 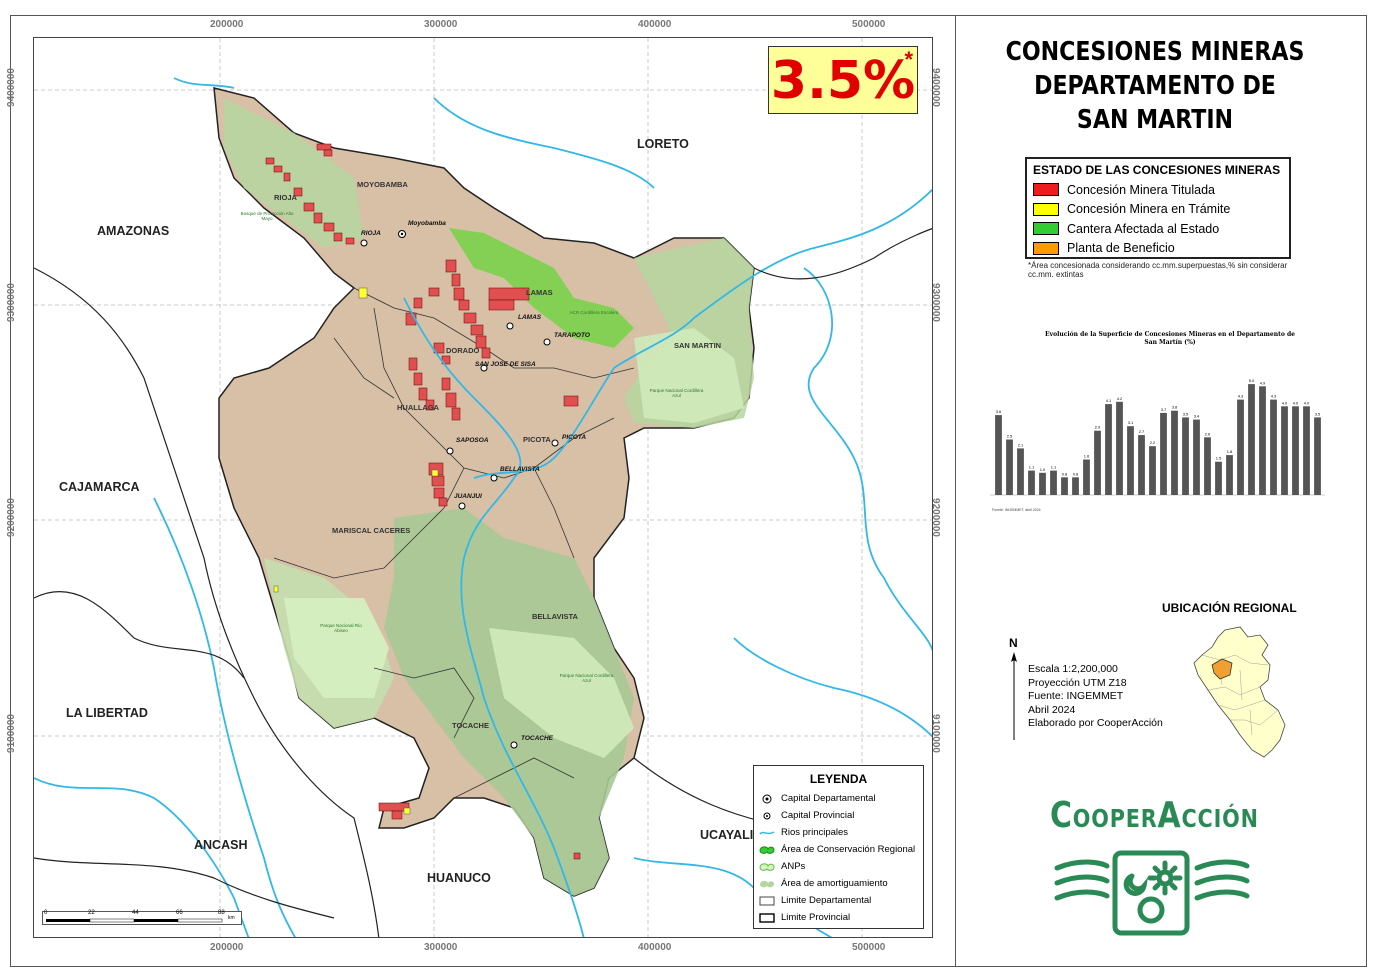 I want to click on department-label: LA LIBERTAD, so click(x=107, y=713).